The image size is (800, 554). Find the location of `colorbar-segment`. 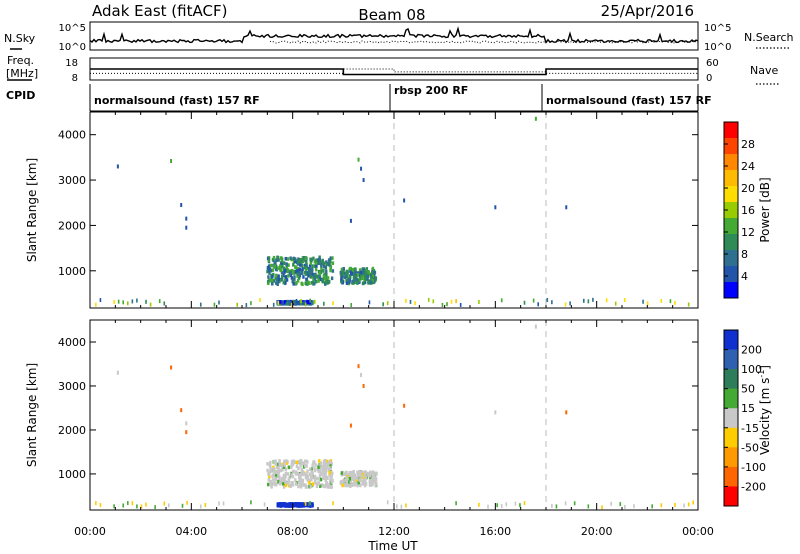

colorbar-segment is located at coordinates (731, 242).